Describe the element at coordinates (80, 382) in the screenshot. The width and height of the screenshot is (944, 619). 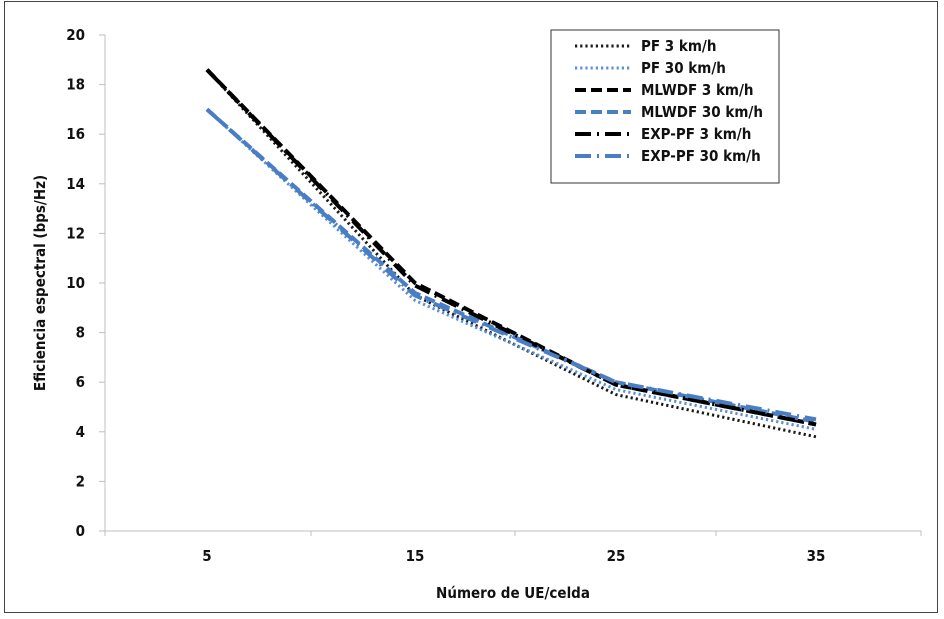
I see `y-tick-label: 6` at that location.